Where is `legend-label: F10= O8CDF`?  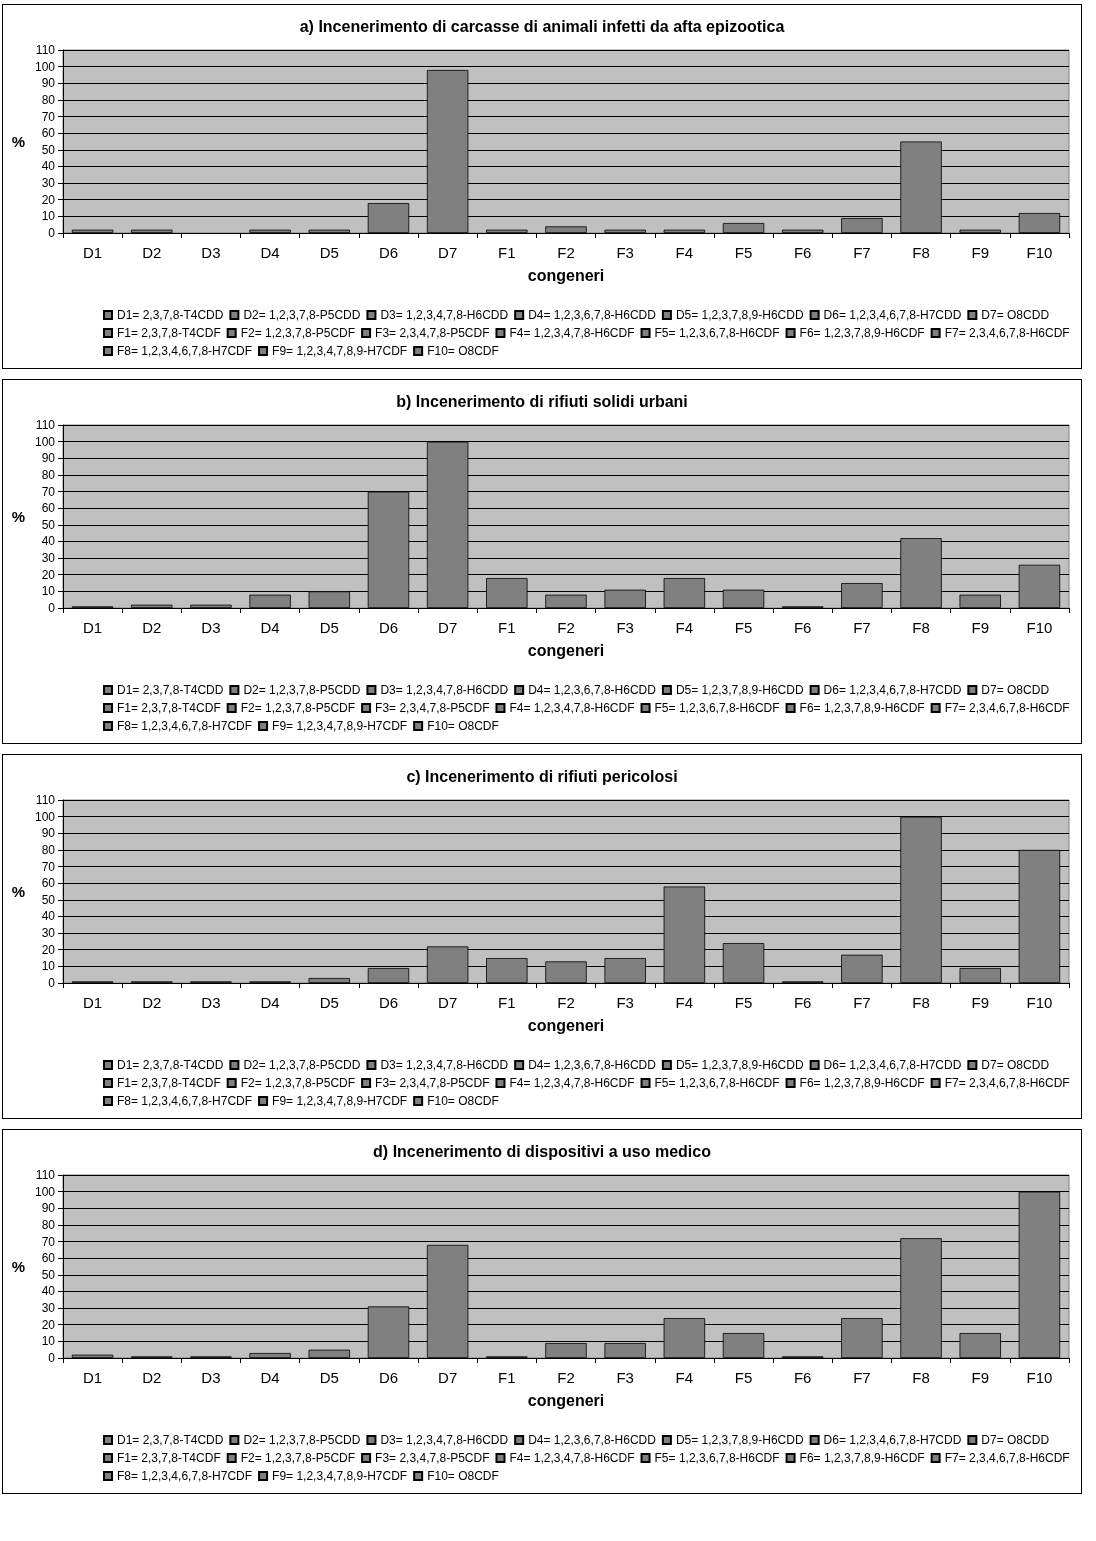 legend-label: F10= O8CDF is located at coordinates (463, 1101).